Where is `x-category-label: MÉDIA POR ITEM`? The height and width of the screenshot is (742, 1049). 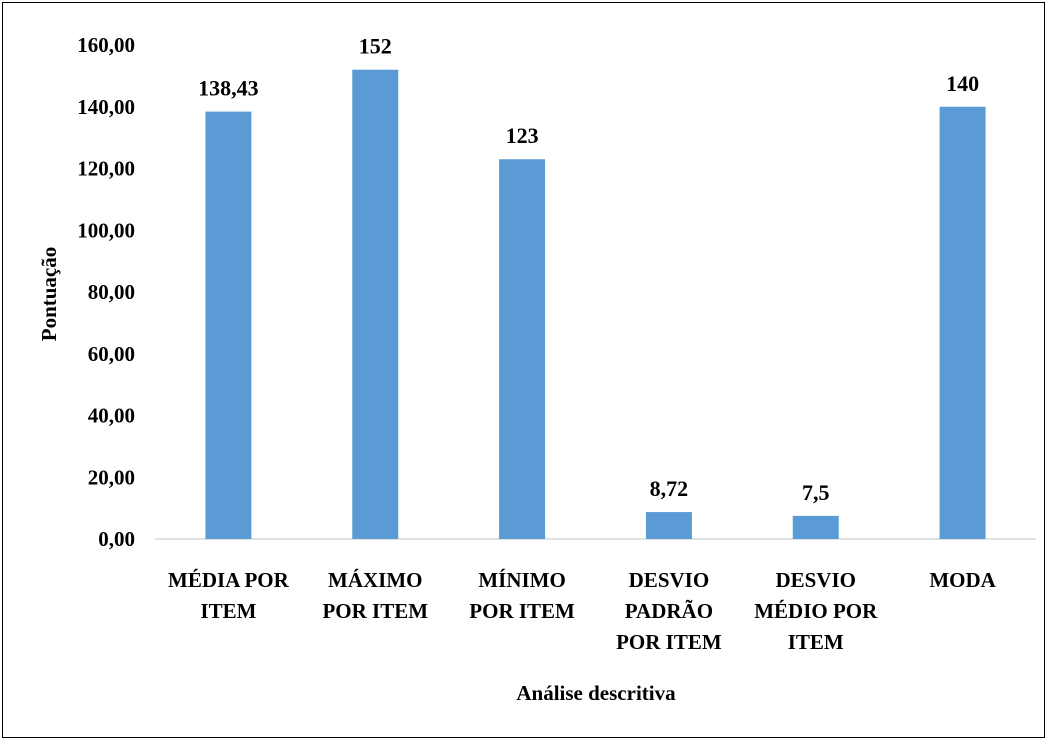 x-category-label: MÉDIA POR ITEM is located at coordinates (229, 595).